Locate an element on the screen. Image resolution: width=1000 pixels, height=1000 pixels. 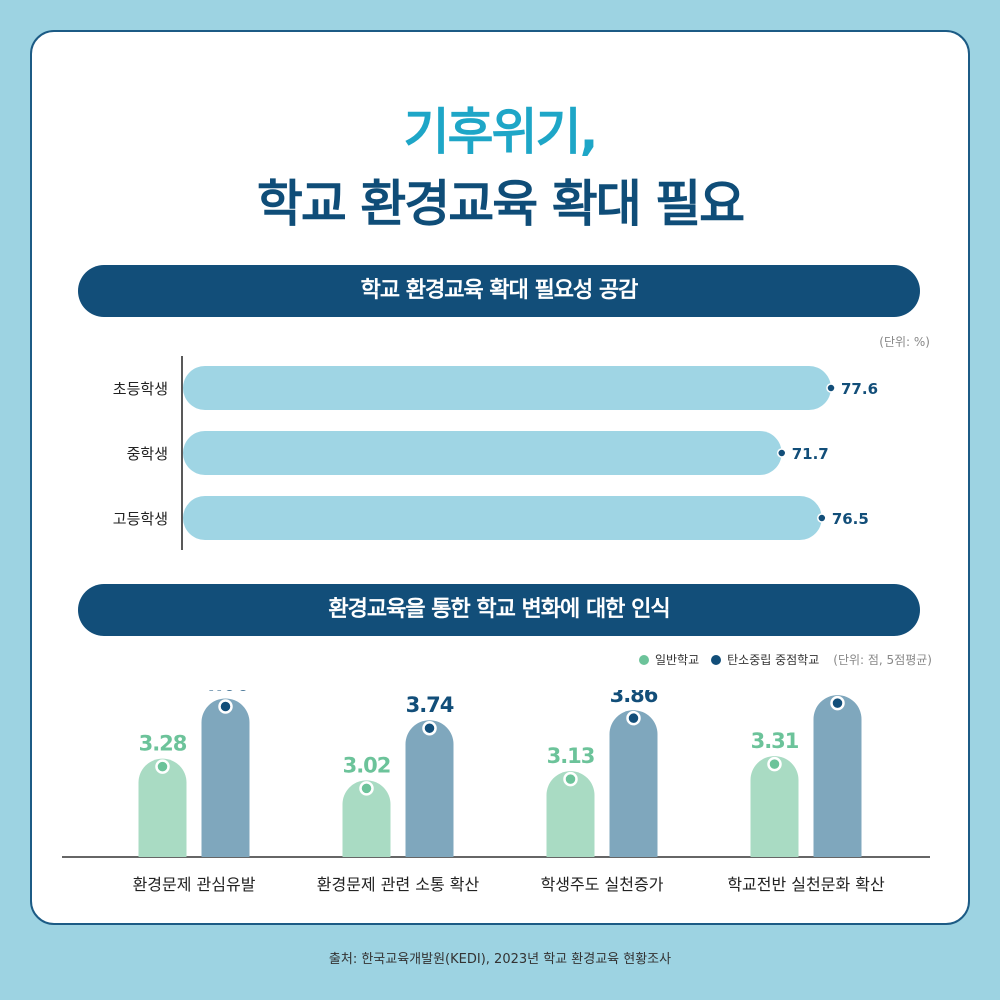
dot-1-general is located at coordinates (162, 766).